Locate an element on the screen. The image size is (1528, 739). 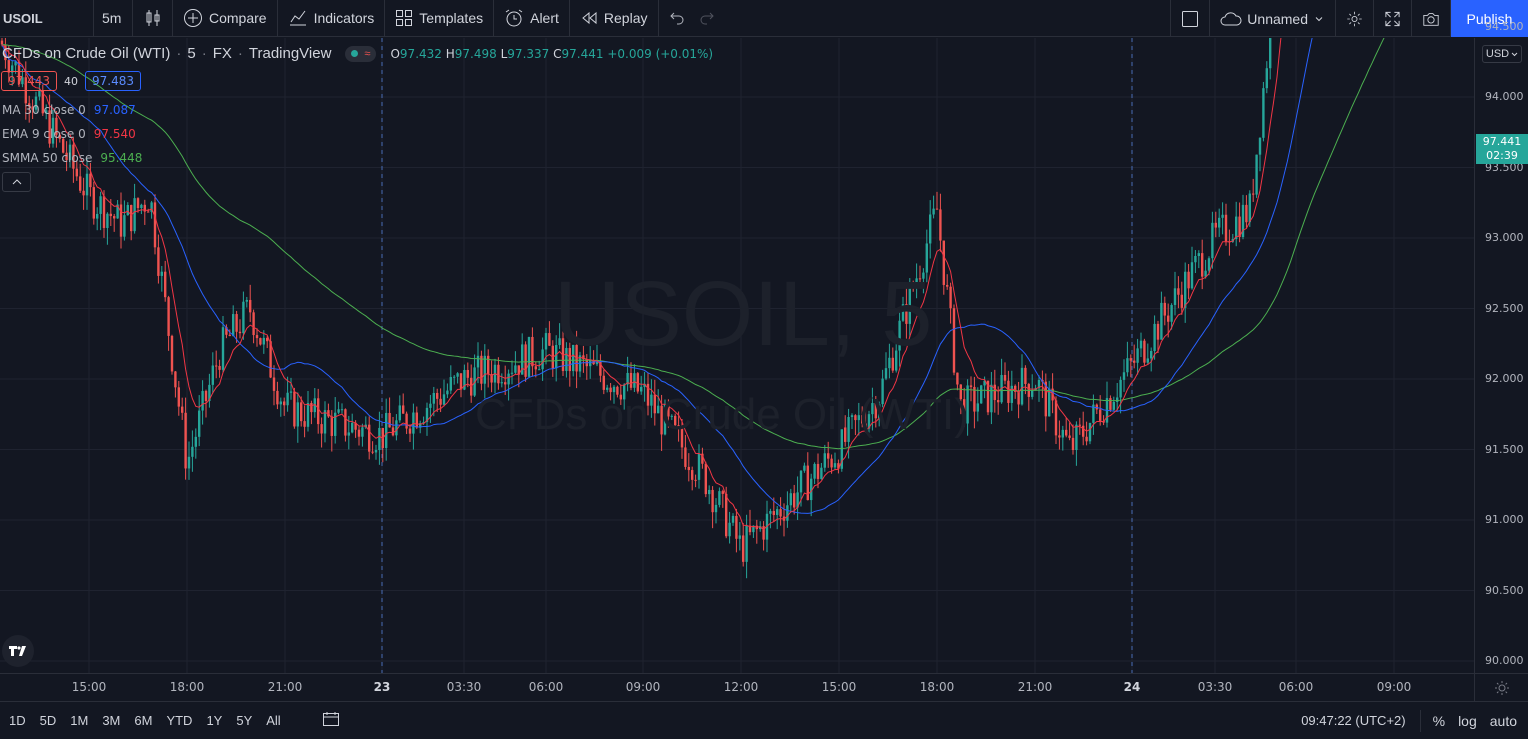
price-tick: 92.500 is located at coordinates (1504, 308).